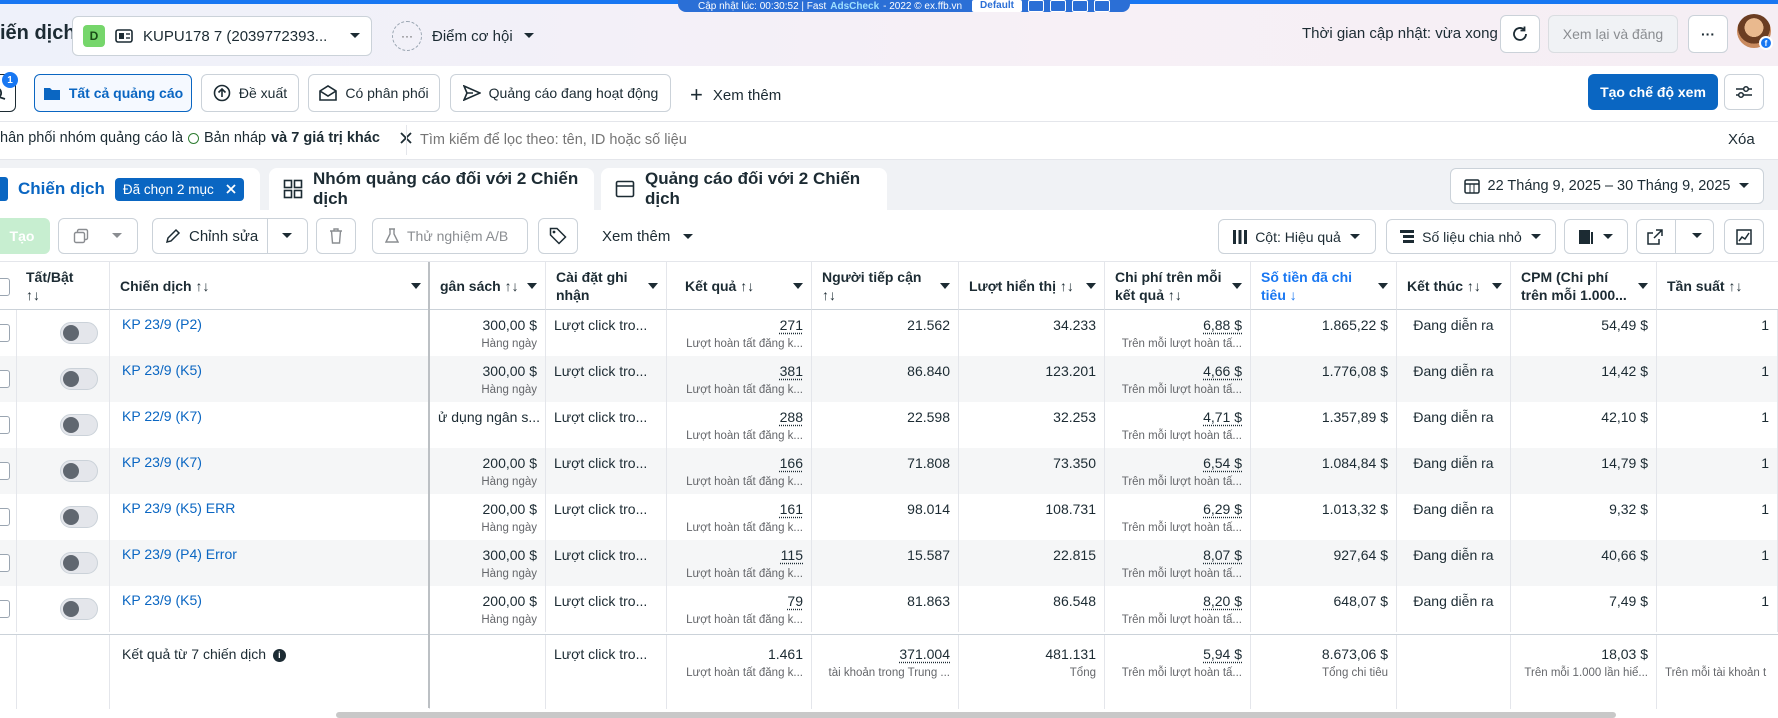  I want to click on horizontal-scrollbar, so click(976, 715).